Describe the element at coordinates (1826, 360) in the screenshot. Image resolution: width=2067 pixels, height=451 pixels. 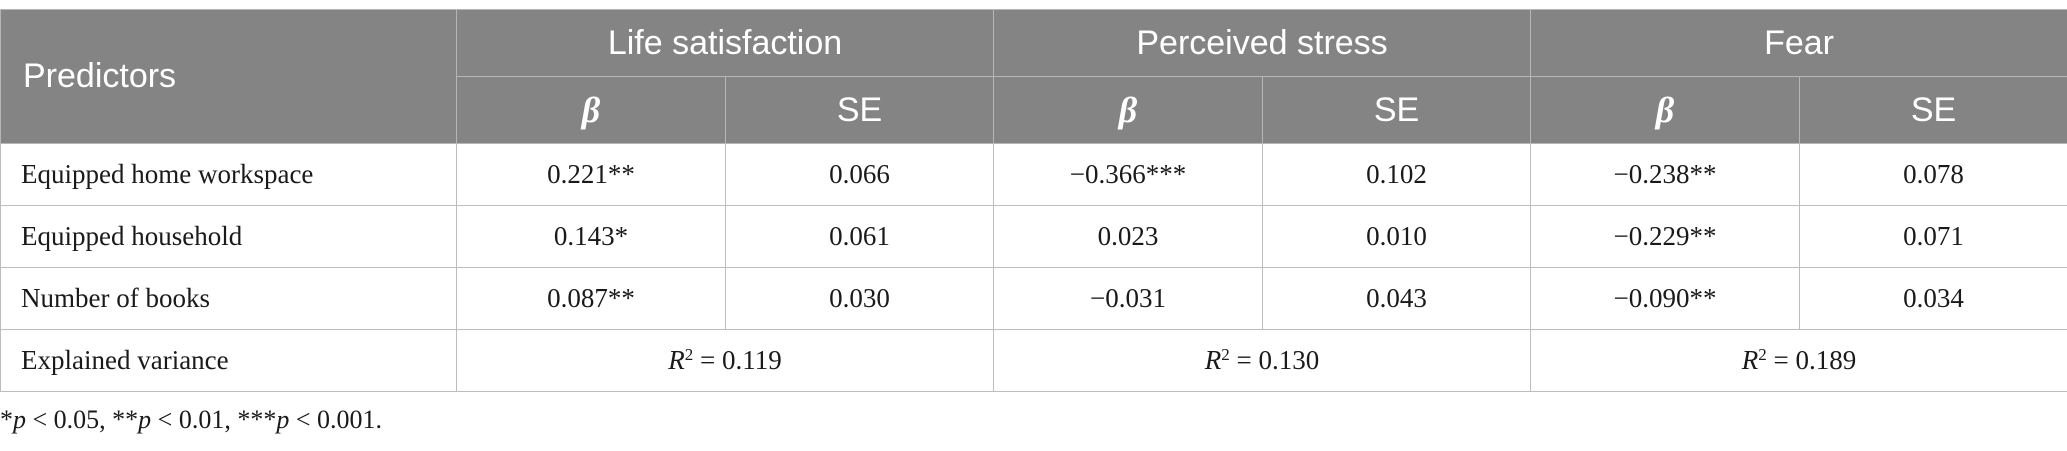
I see `r-squared-value: 0.189` at that location.